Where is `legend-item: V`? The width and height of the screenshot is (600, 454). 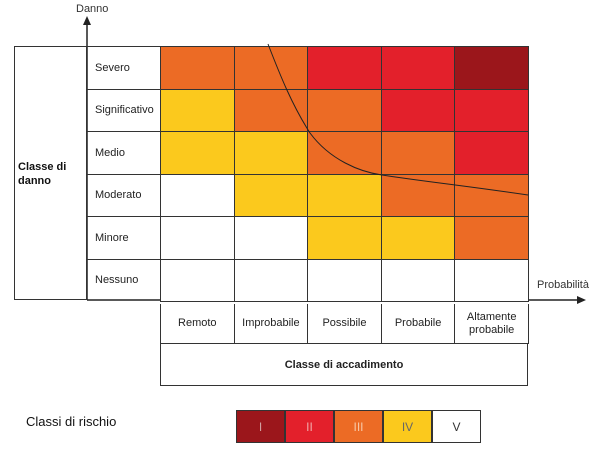
legend-item: V is located at coordinates (456, 426).